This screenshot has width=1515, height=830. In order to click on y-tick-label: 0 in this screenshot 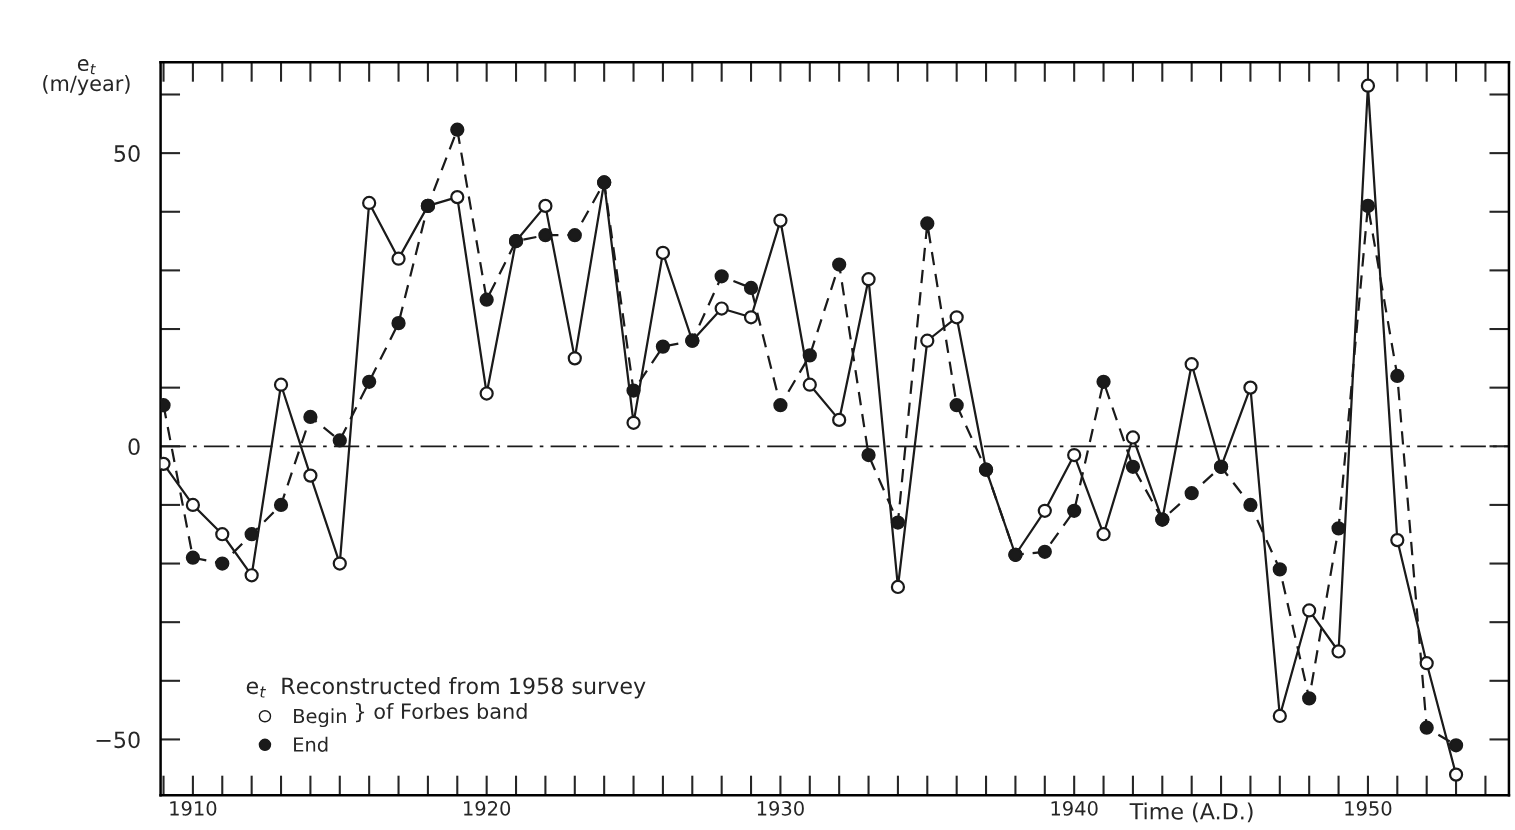, I will do `click(134, 447)`.